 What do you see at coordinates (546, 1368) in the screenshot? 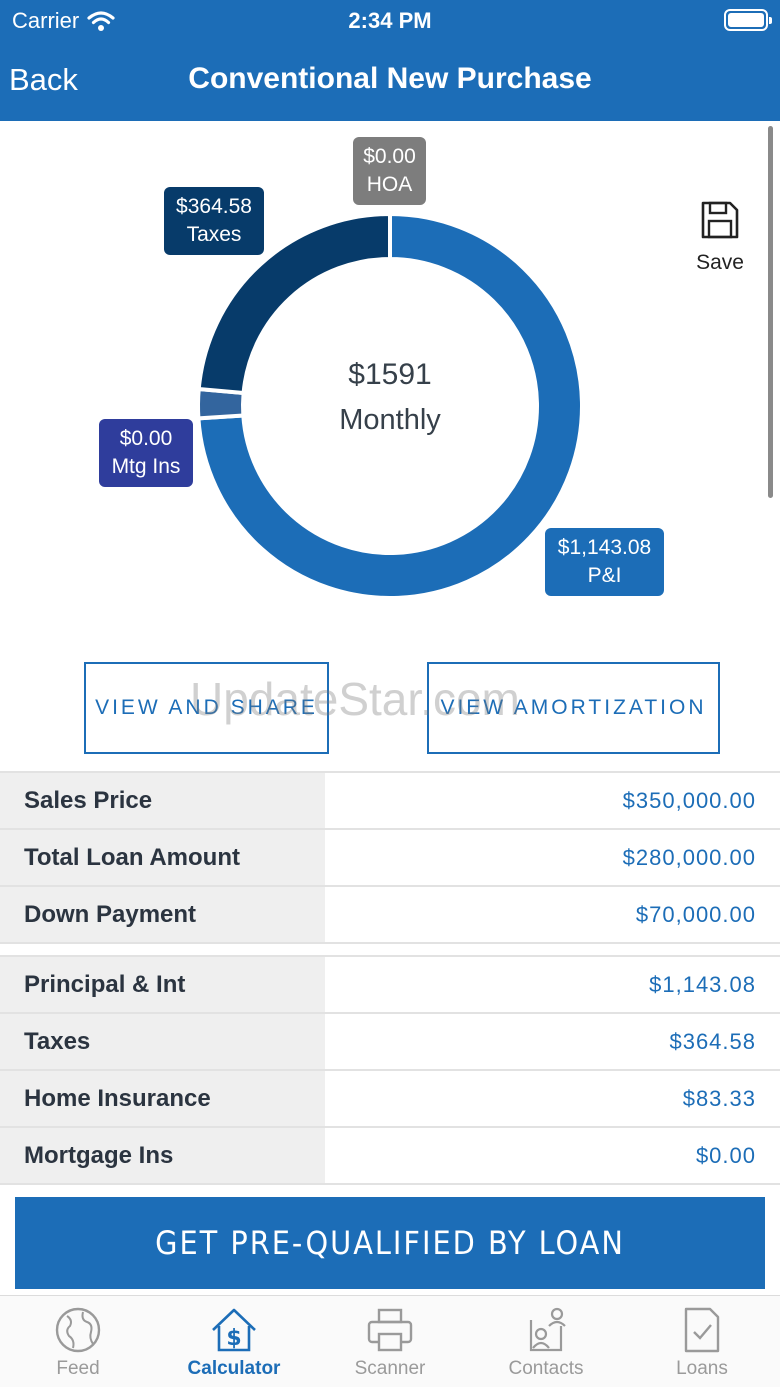
I see `tab-label: Contacts` at bounding box center [546, 1368].